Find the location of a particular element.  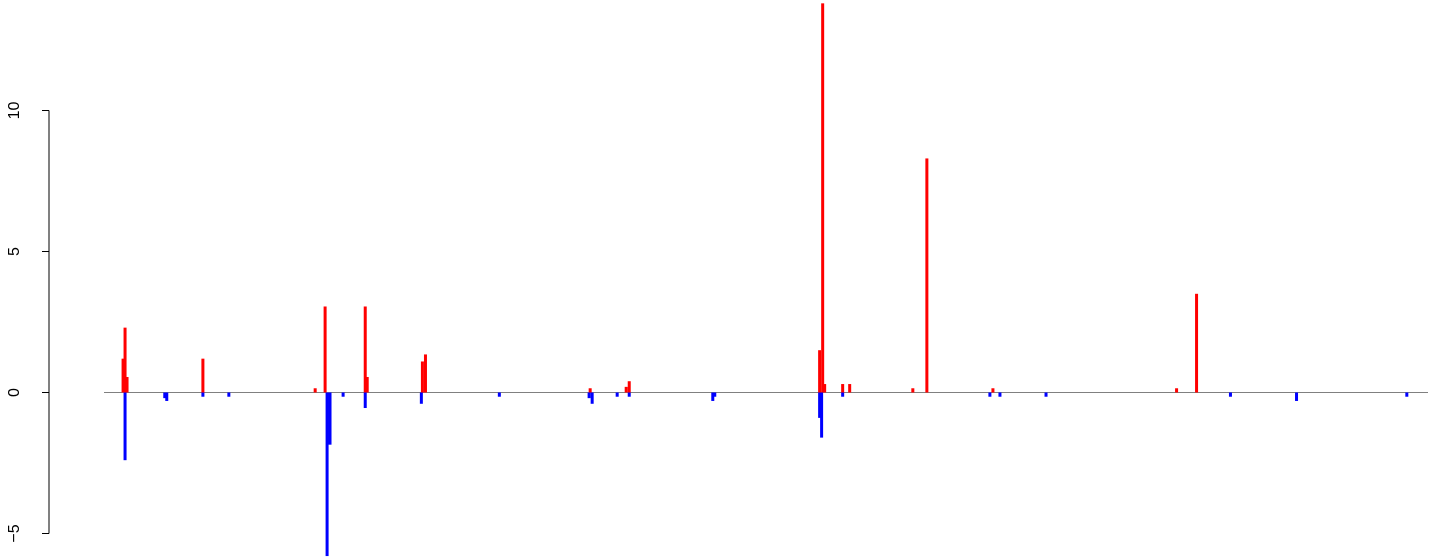

y-tick-label: 10 is located at coordinates (14, 111).